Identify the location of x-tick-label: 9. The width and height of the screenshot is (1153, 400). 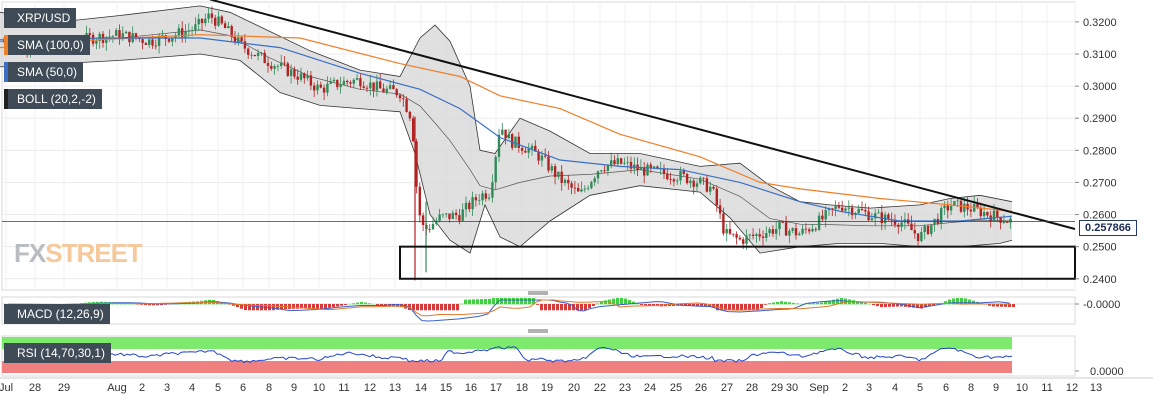
(294, 388).